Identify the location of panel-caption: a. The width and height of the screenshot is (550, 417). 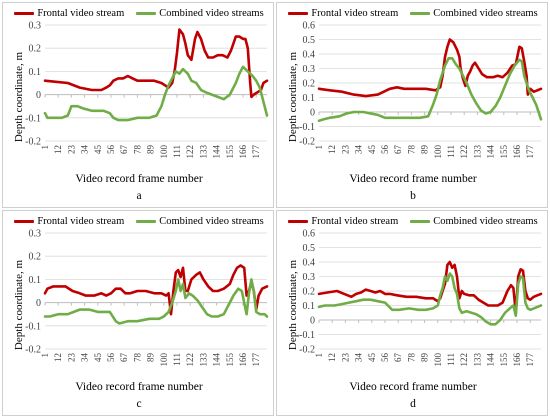
(139, 196).